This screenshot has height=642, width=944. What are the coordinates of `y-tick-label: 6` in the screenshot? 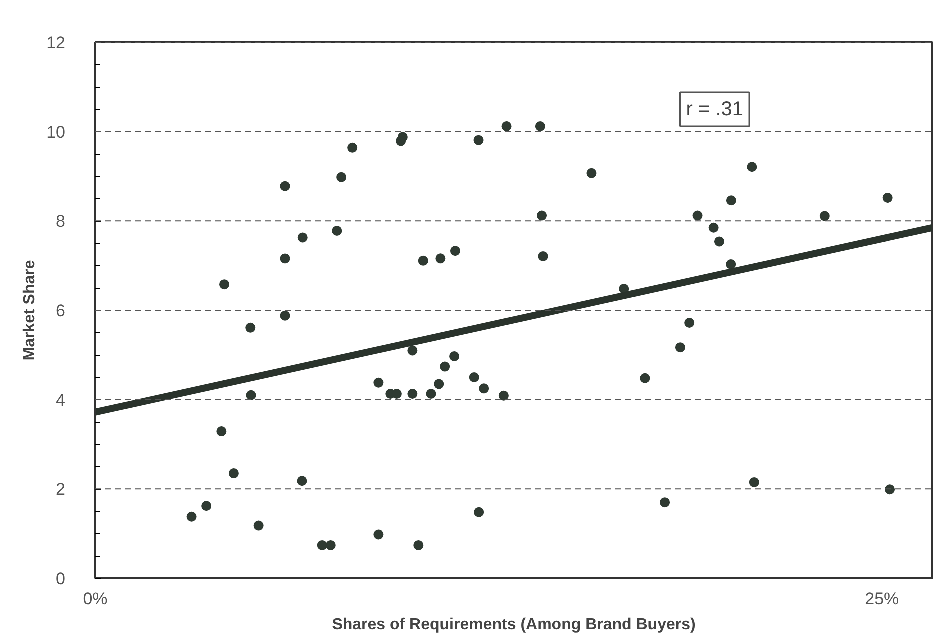 It's located at (61, 311).